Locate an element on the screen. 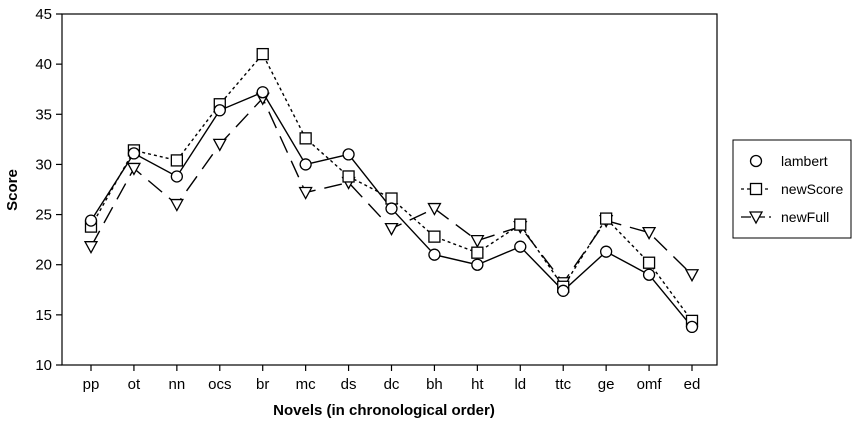  x-tick-label: bh is located at coordinates (434, 384).